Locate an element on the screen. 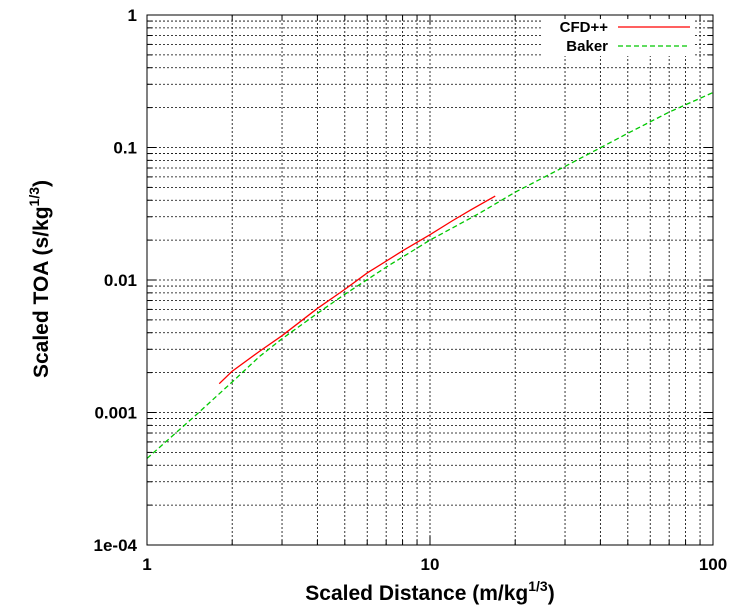 The image size is (745, 611). y-tick-label: 0.001 is located at coordinates (115, 413).